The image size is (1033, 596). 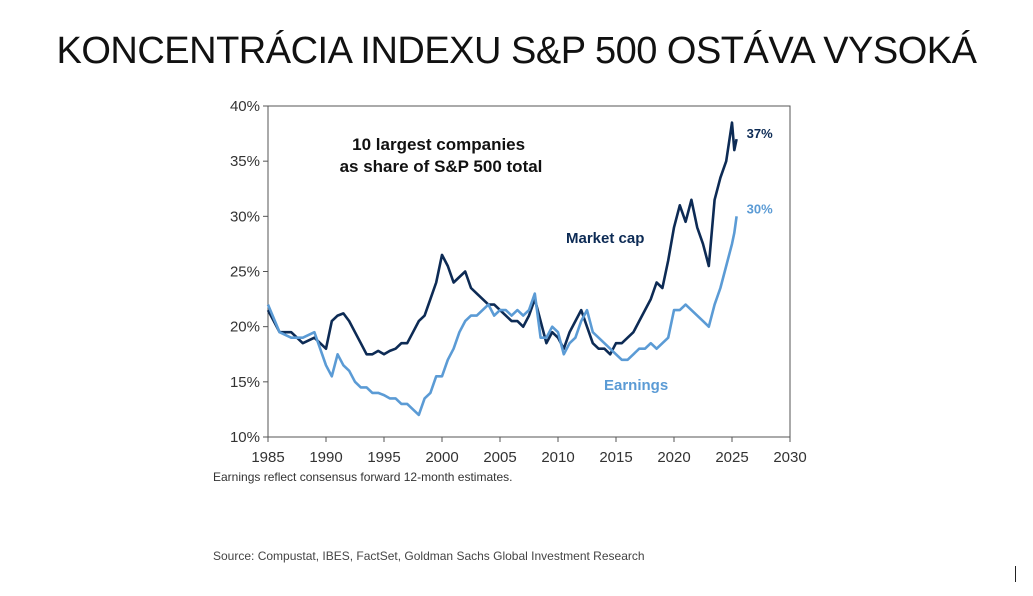 What do you see at coordinates (557, 457) in the screenshot?
I see `x-tick-label: 2010` at bounding box center [557, 457].